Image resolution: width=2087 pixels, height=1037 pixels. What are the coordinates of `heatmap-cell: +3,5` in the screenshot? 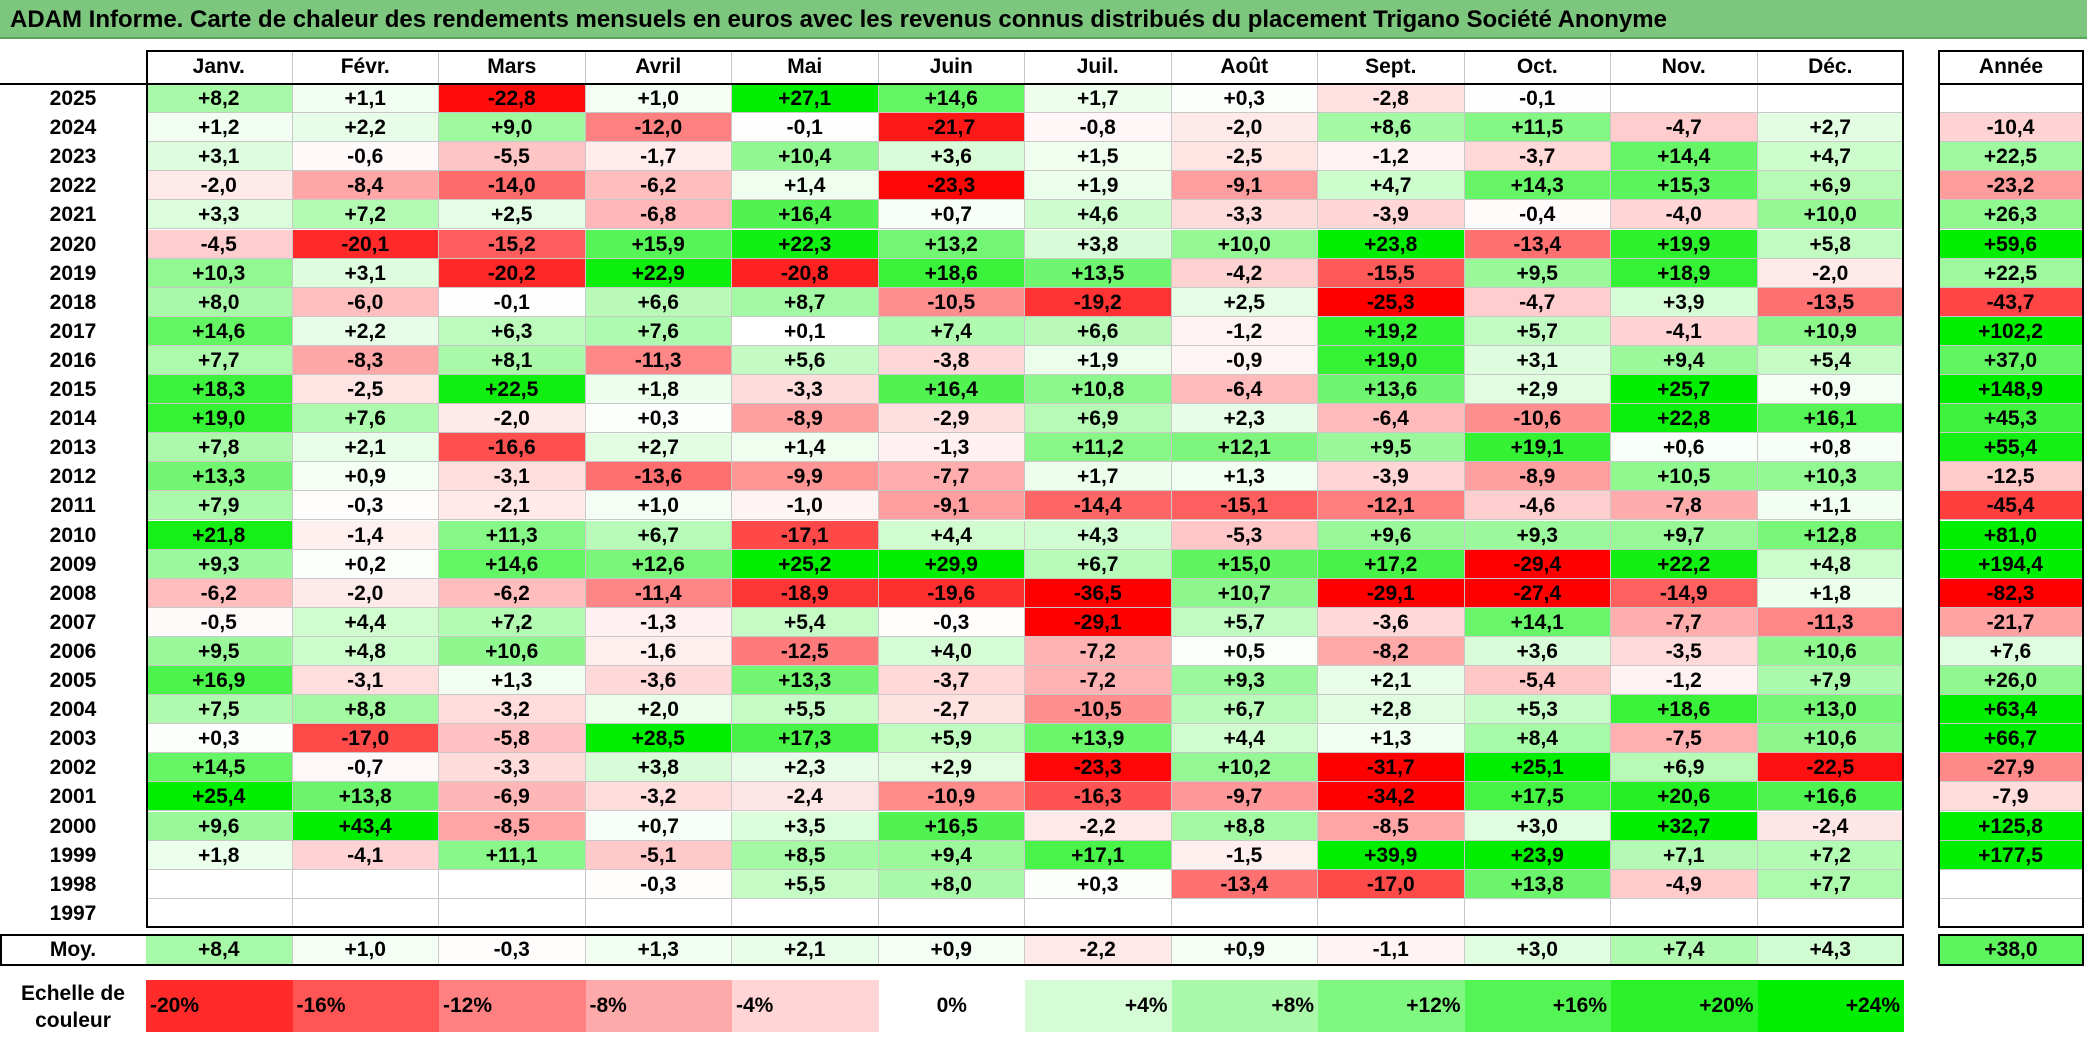 It's located at (805, 826).